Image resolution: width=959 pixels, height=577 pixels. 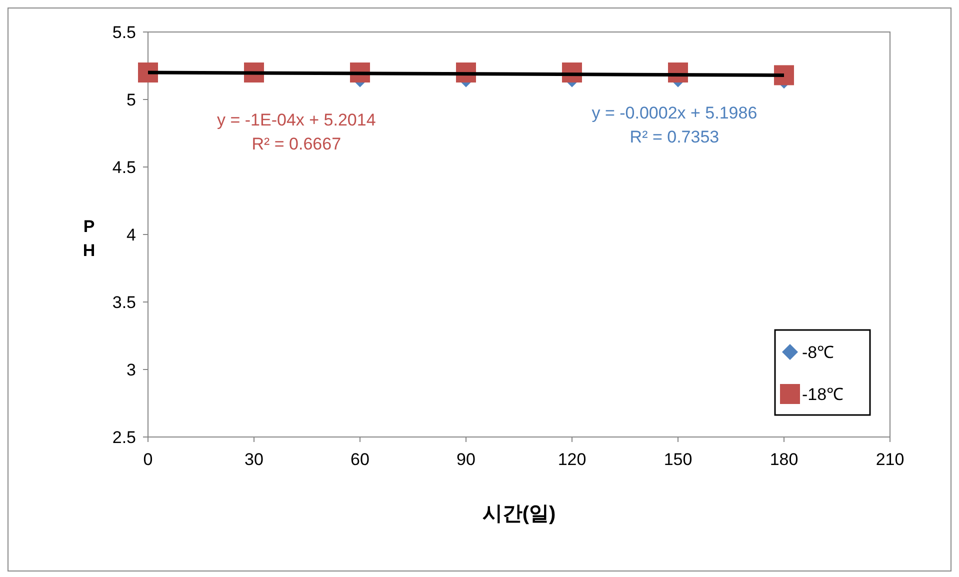 What do you see at coordinates (890, 459) in the screenshot?
I see `x-tick-label: 210` at bounding box center [890, 459].